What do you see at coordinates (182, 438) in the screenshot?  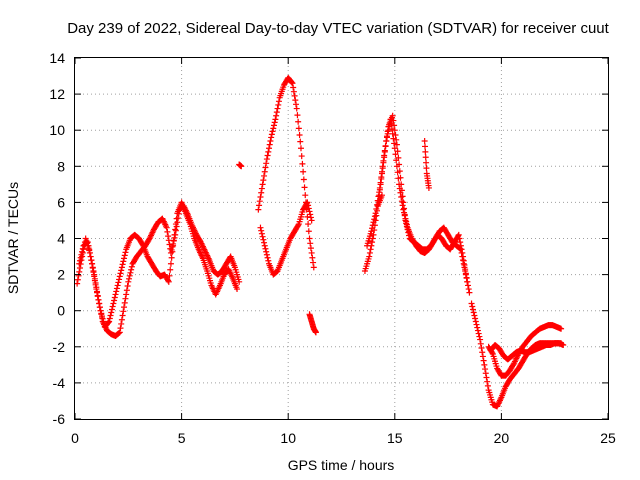 I see `x-tick-label: 5` at bounding box center [182, 438].